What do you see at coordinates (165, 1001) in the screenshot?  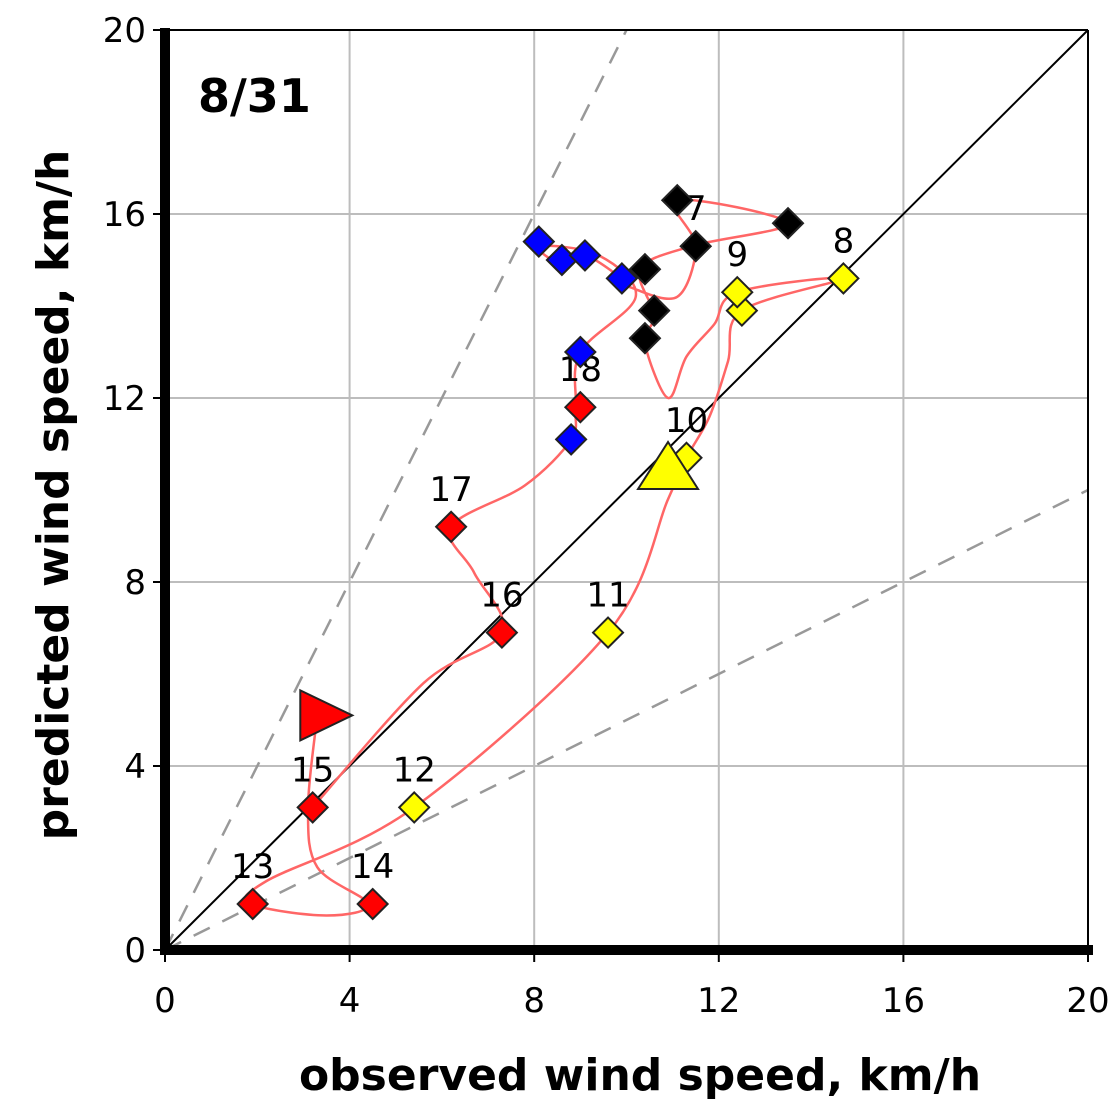 I see `x-tick-label: 0` at bounding box center [165, 1001].